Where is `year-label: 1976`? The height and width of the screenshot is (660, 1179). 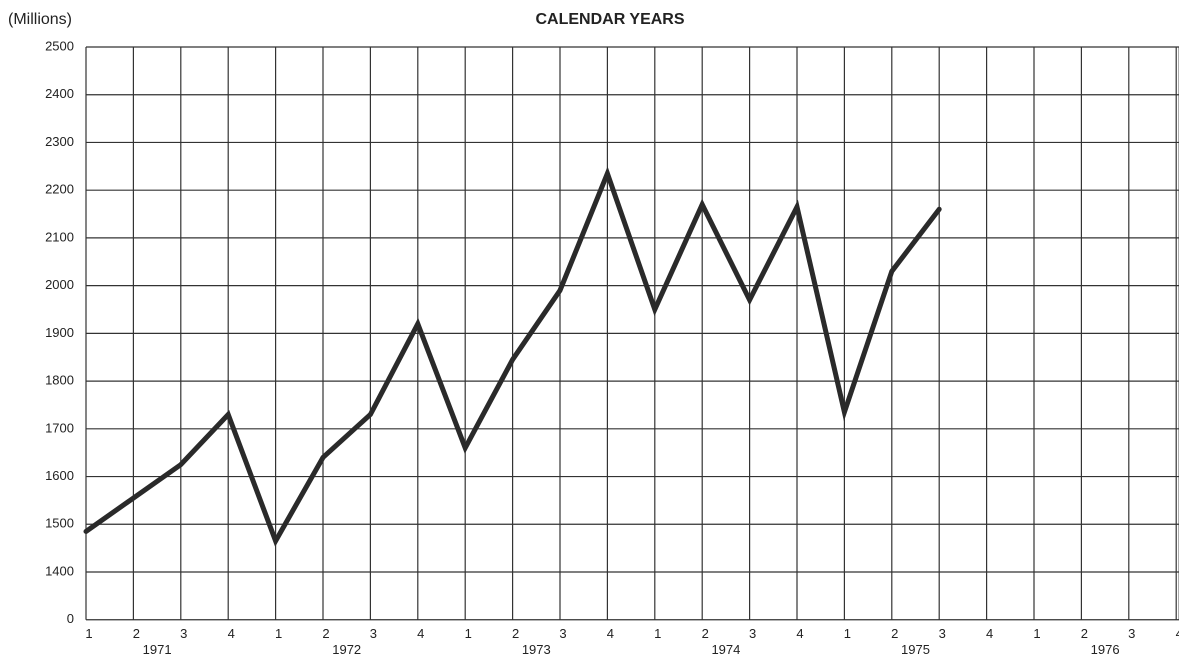
year-label: 1976 is located at coordinates (1105, 649).